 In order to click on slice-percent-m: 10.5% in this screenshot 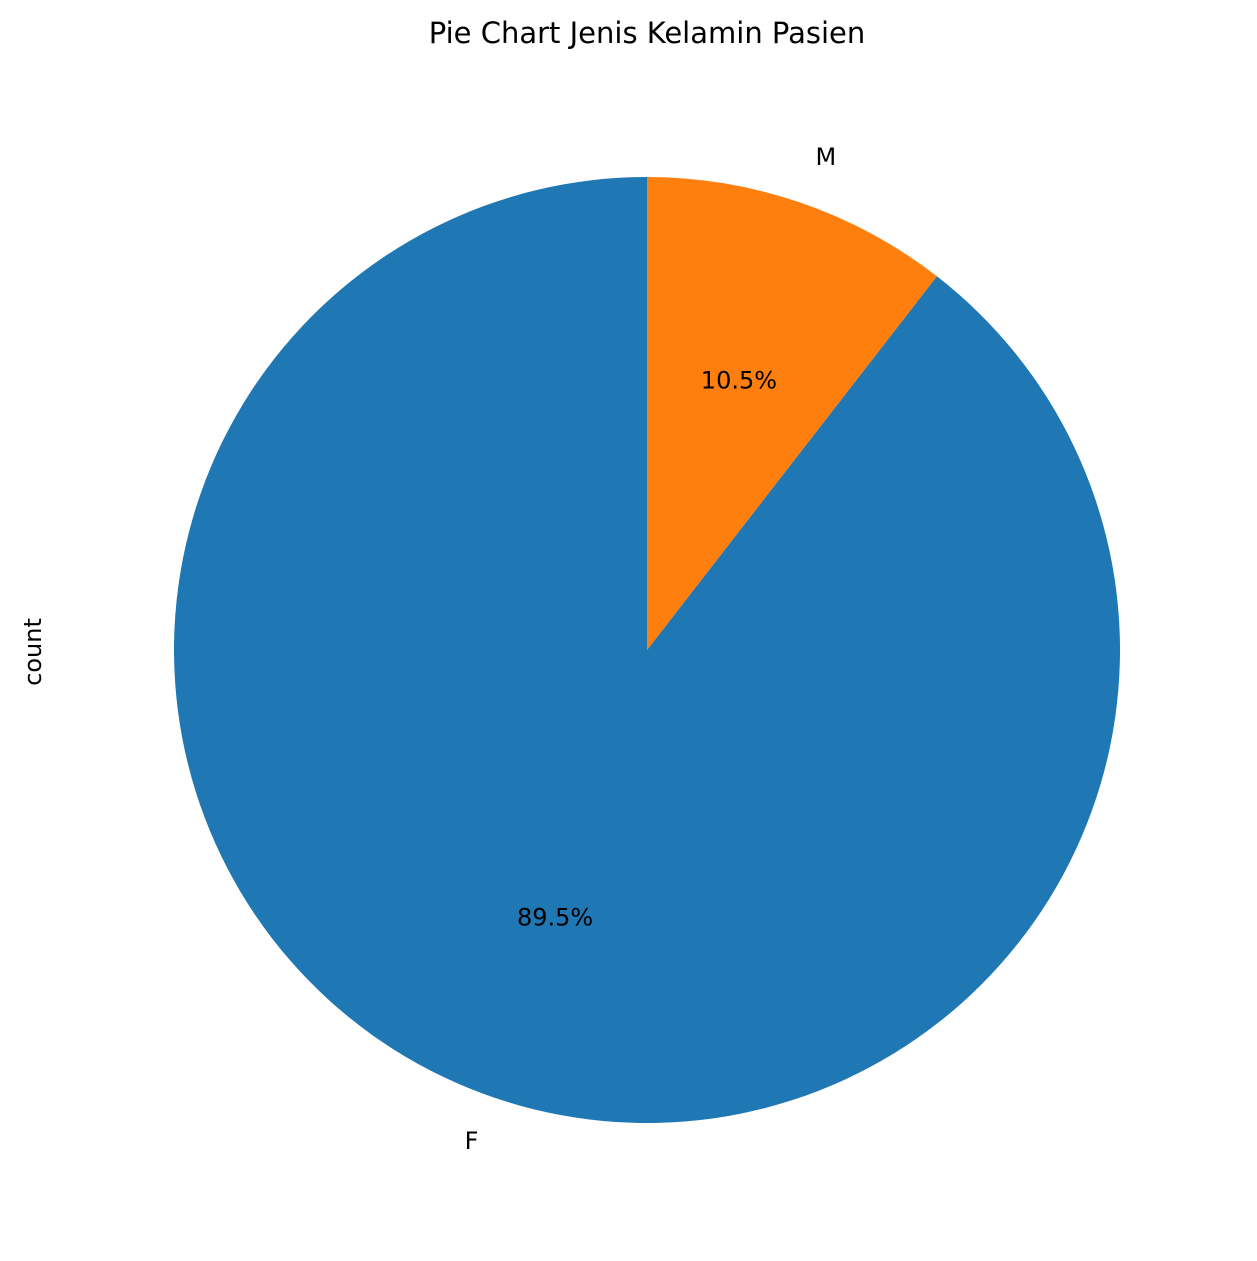, I will do `click(739, 381)`.